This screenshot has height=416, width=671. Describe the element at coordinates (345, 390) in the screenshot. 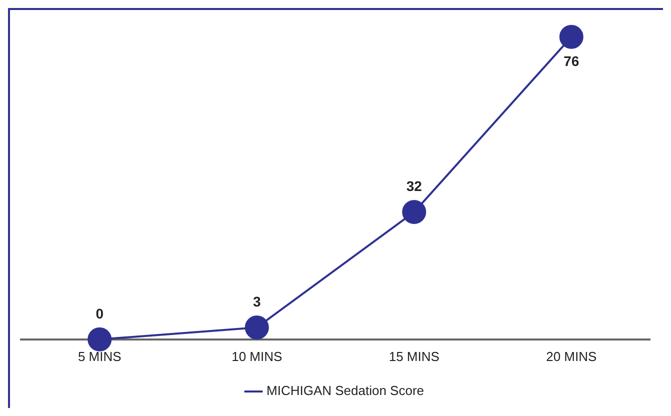

I see `legend-label: MICHIGAN Sedation Score` at that location.